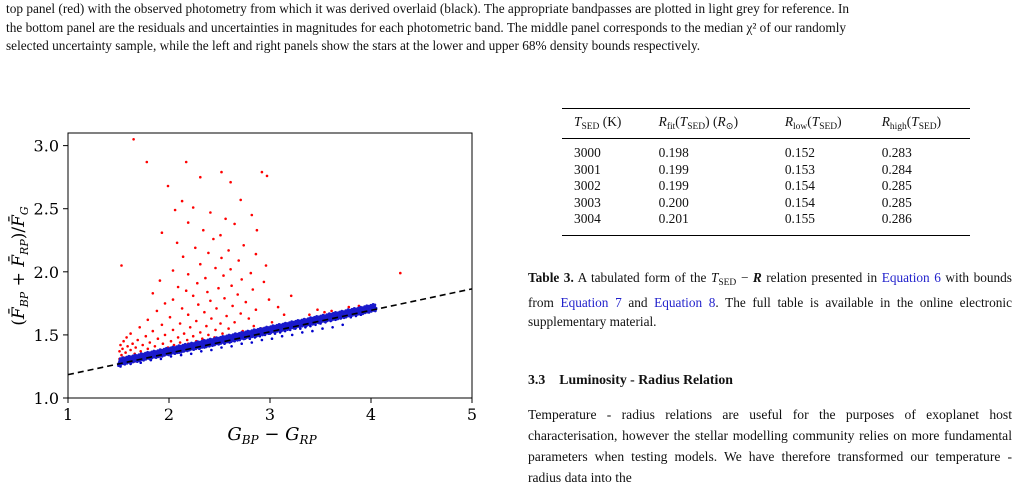 This screenshot has height=493, width=1017. Describe the element at coordinates (371, 414) in the screenshot. I see `x-tick-label: 4` at that location.